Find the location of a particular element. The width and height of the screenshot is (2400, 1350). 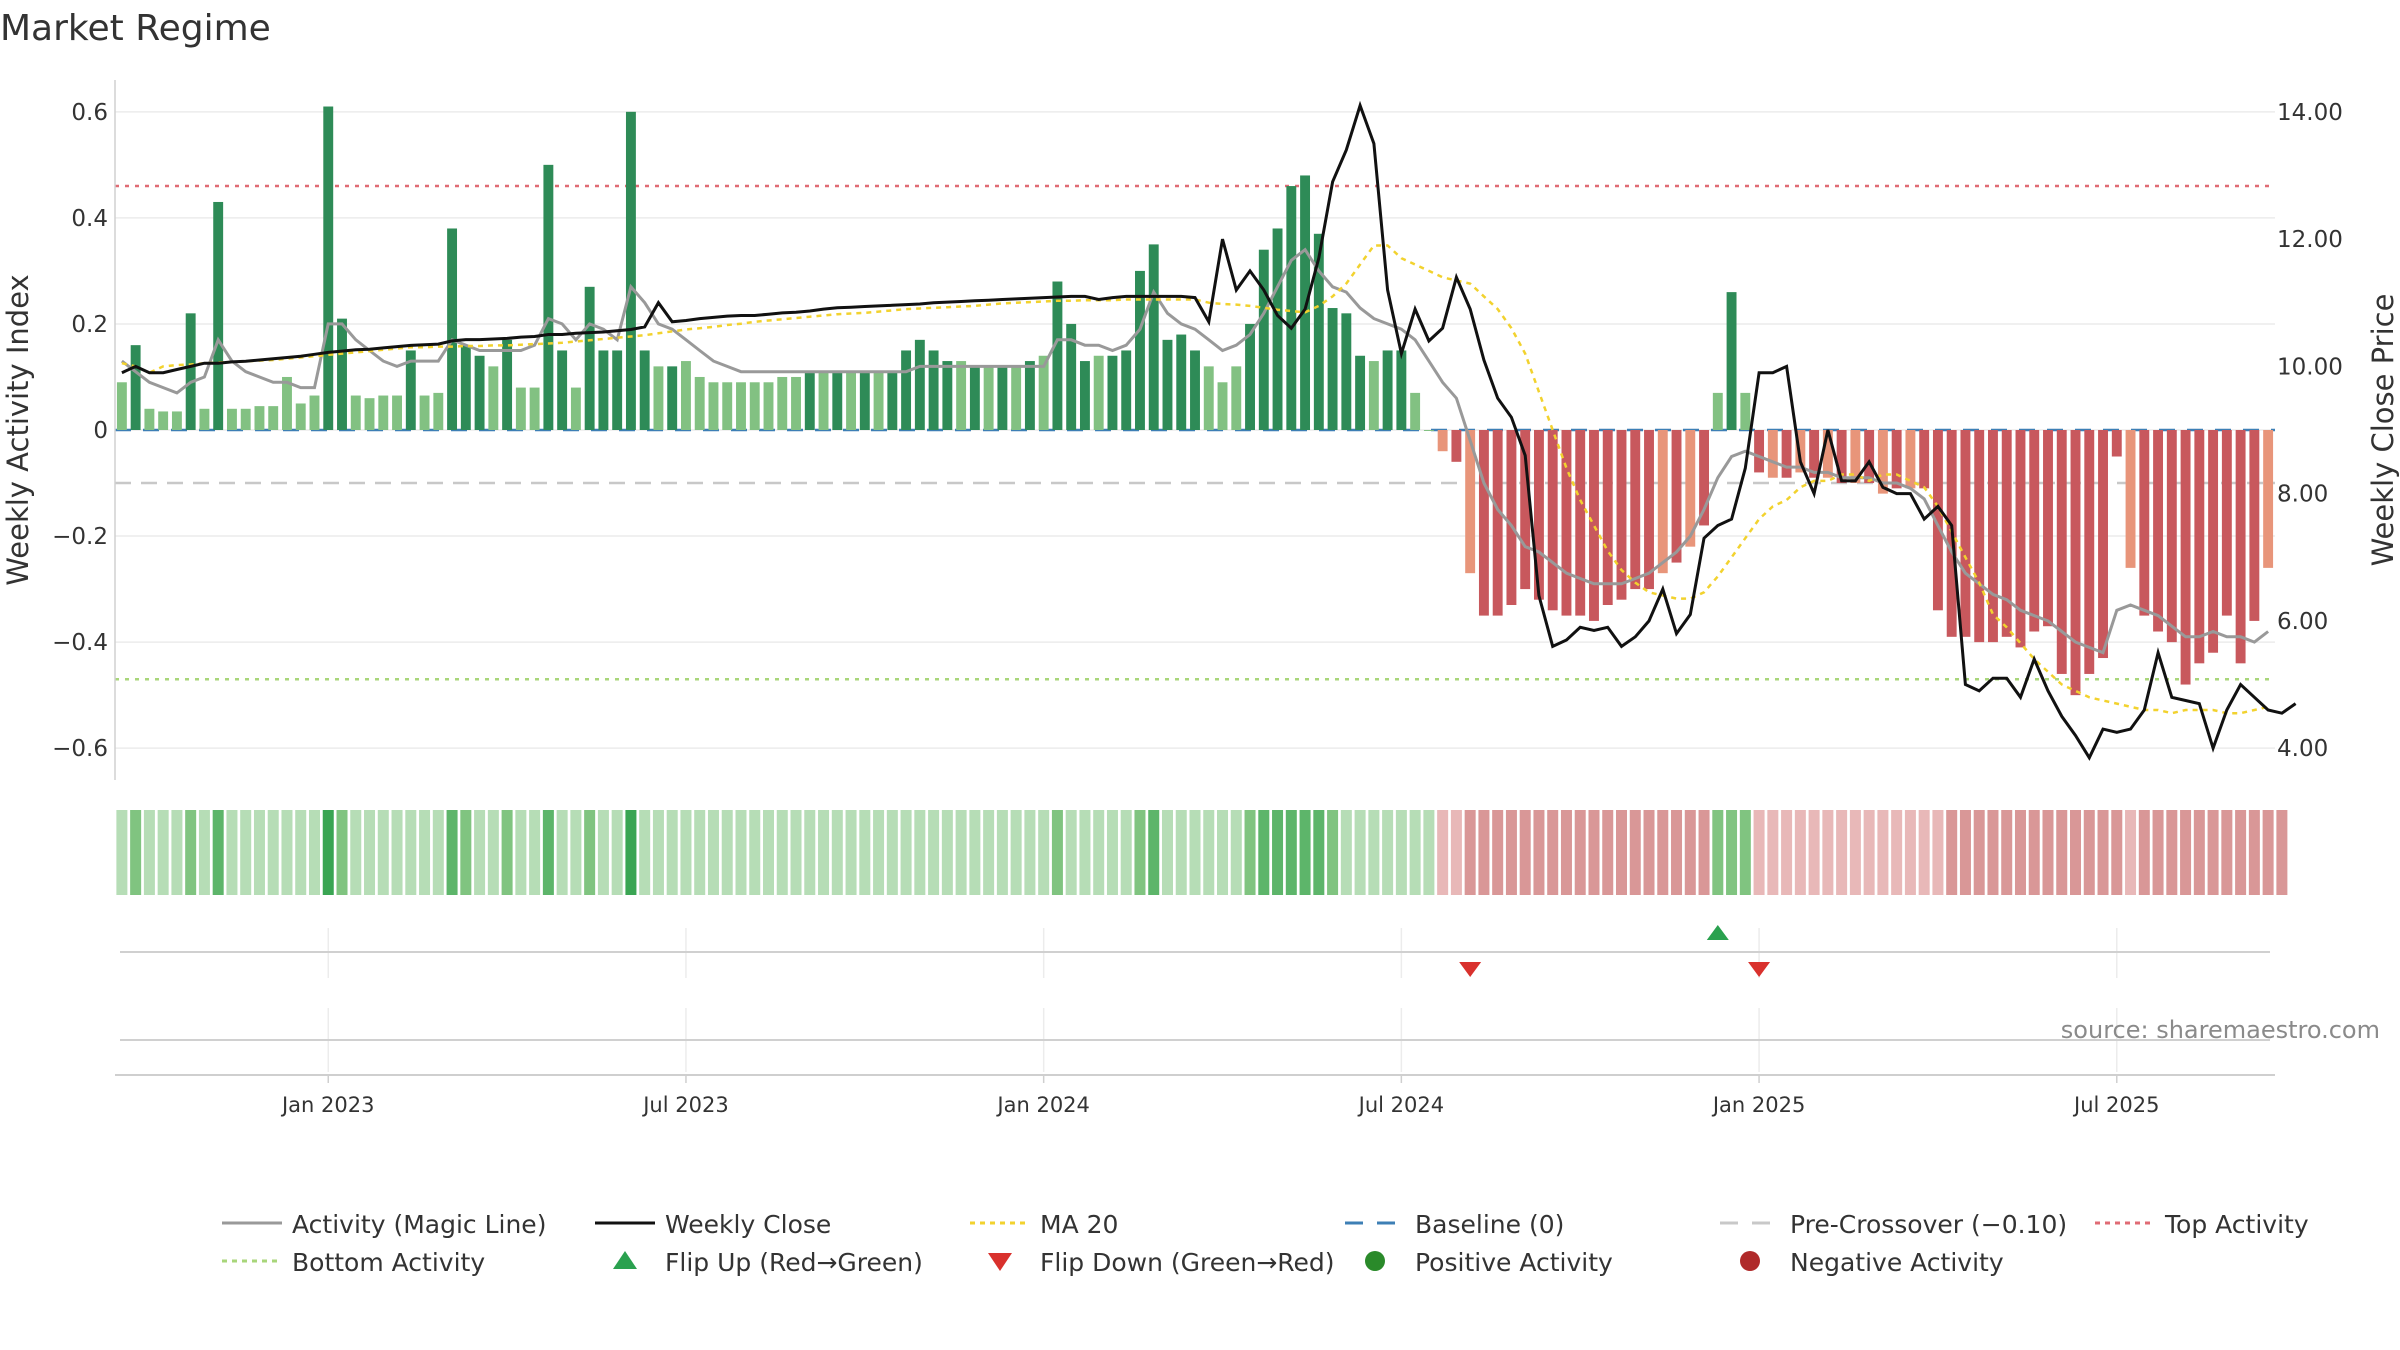

legend-label: Negative Activity is located at coordinates (1897, 1262).